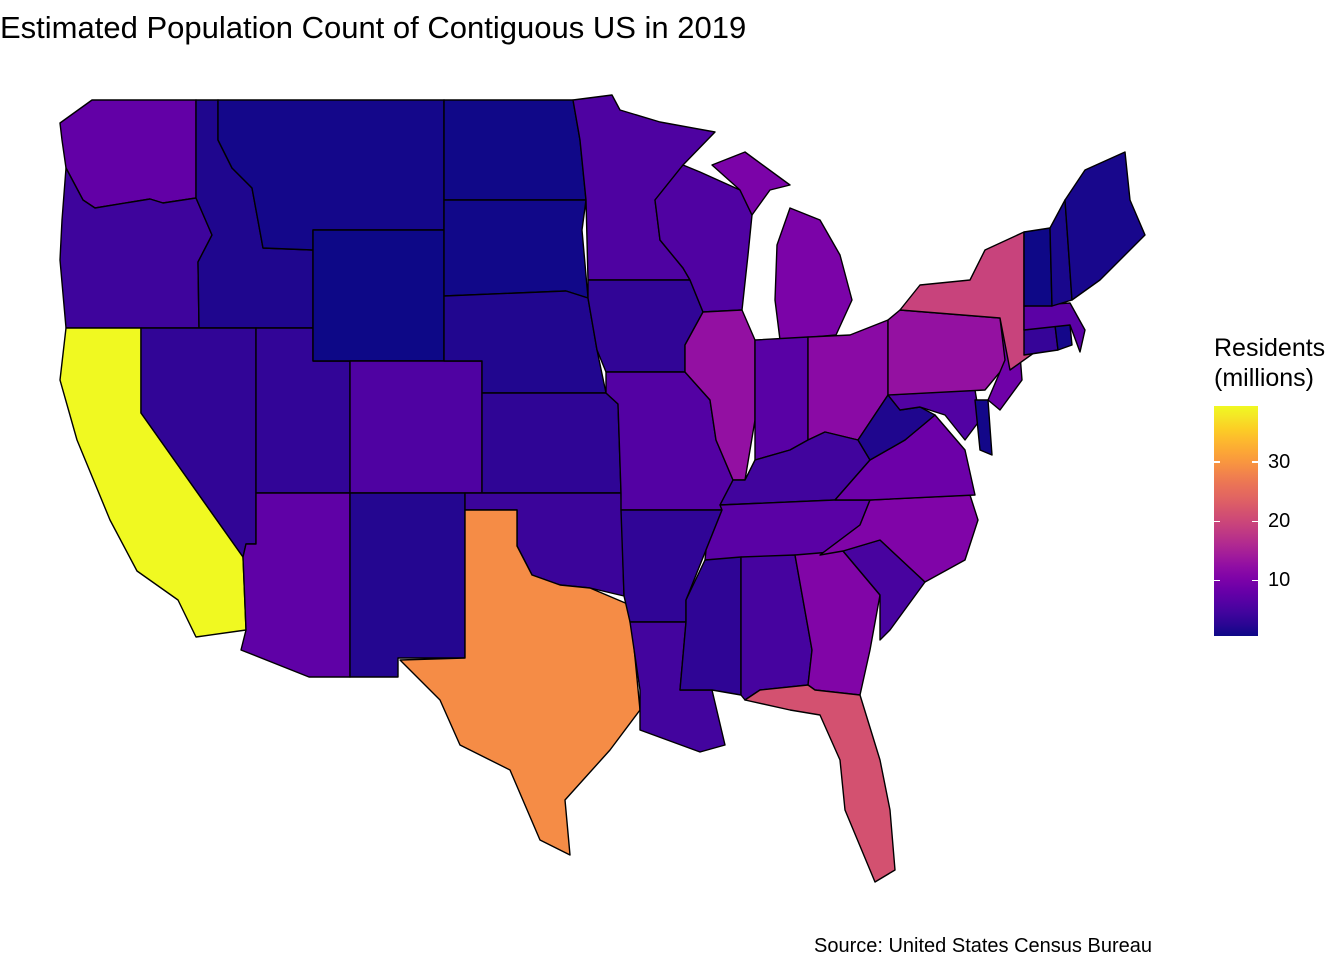  What do you see at coordinates (983, 946) in the screenshot?
I see `source-caption: Source: United States Census Bureau` at bounding box center [983, 946].